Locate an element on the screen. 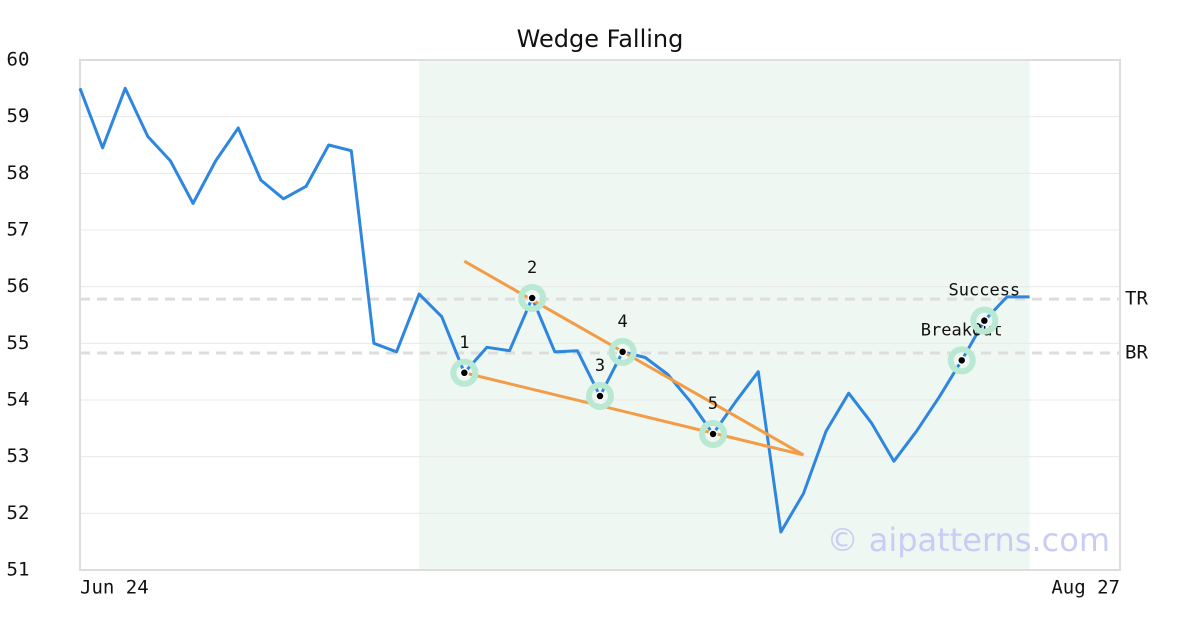 This screenshot has width=1200, height=630. pattern-point-label: 4 is located at coordinates (622, 322).